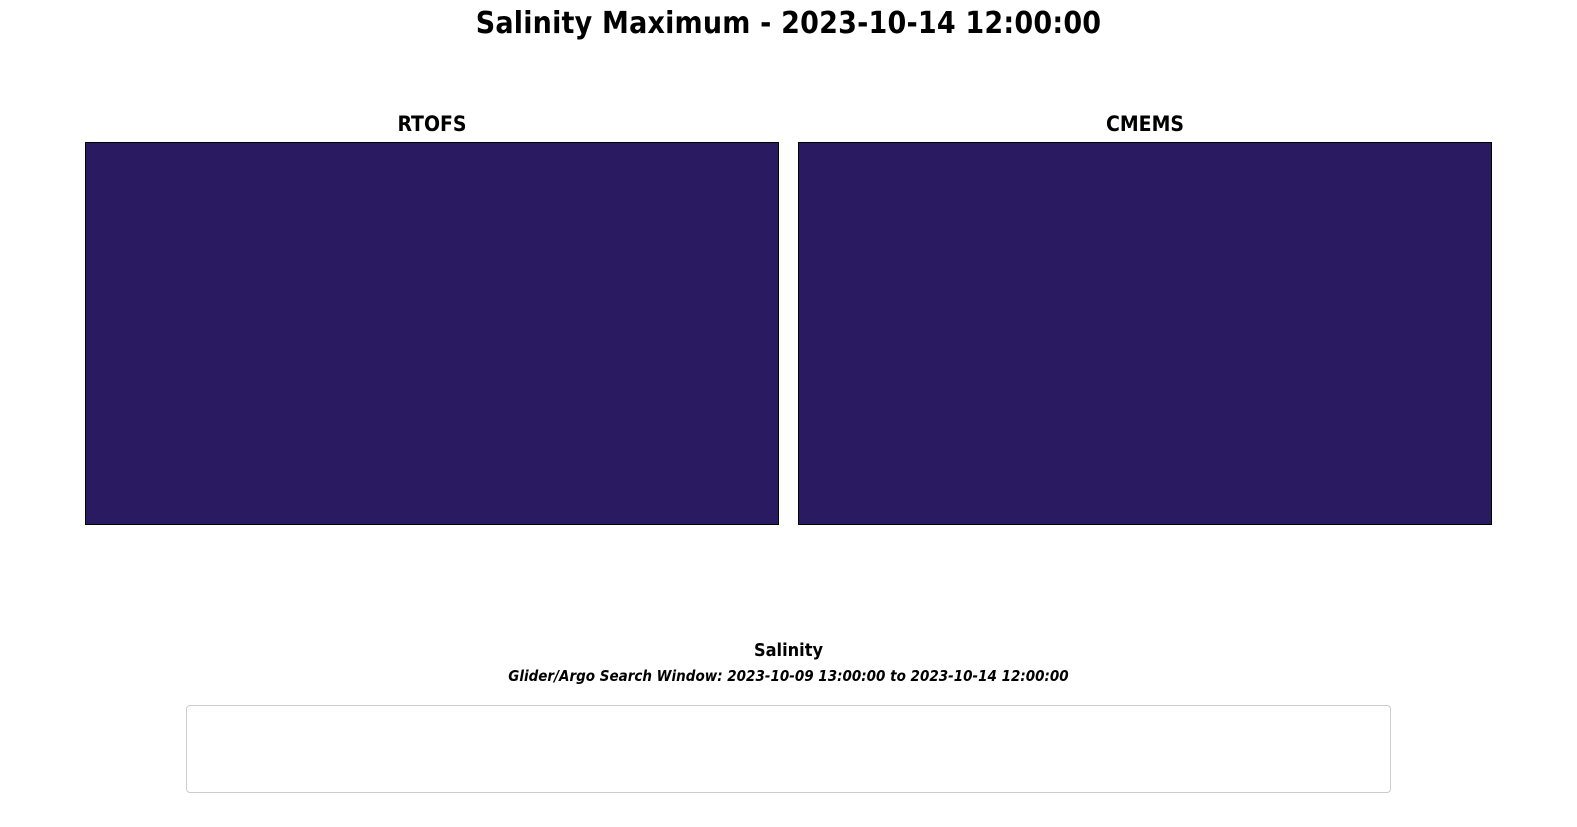 This screenshot has height=827, width=1577. Describe the element at coordinates (788, 600) in the screenshot. I see `colorbar` at that location.